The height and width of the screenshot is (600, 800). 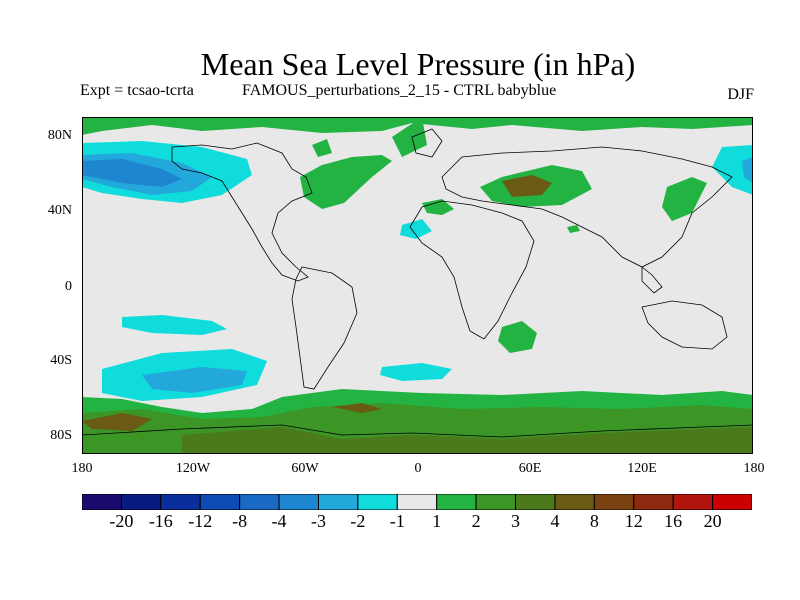 What do you see at coordinates (712, 521) in the screenshot?
I see `colorbar-tick-label: 20` at bounding box center [712, 521].